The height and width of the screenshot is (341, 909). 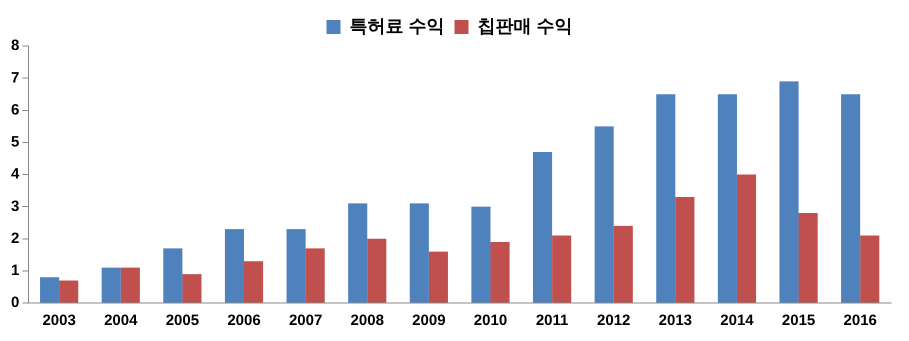 I want to click on x-tick-label: 2016, so click(x=860, y=321).